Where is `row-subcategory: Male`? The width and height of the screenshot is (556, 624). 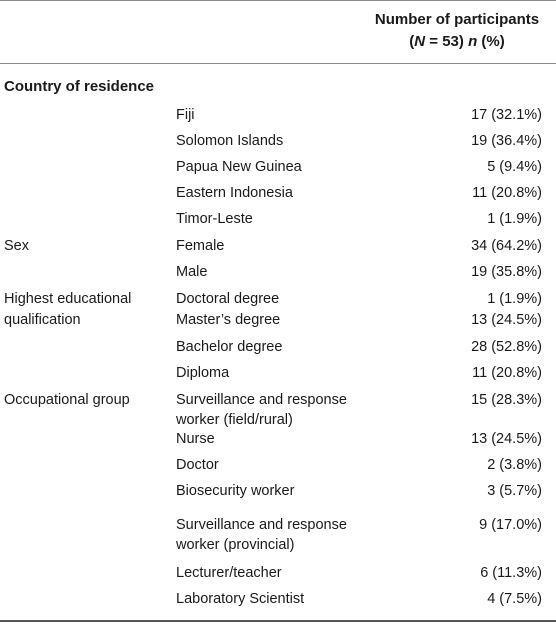
row-subcategory: Male is located at coordinates (192, 272).